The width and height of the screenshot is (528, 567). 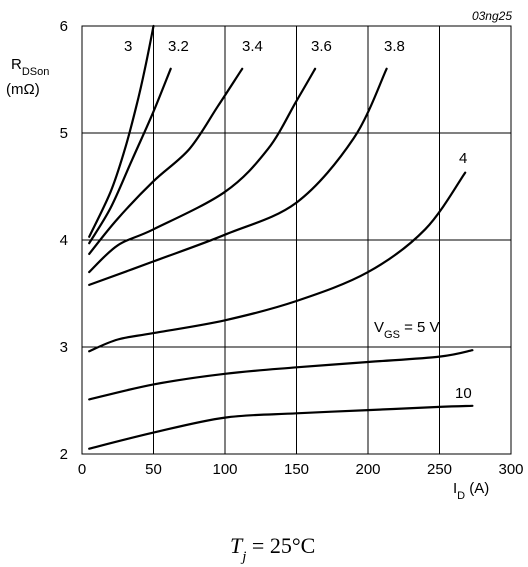 I want to click on y-tick-label: 5, so click(x=64, y=133).